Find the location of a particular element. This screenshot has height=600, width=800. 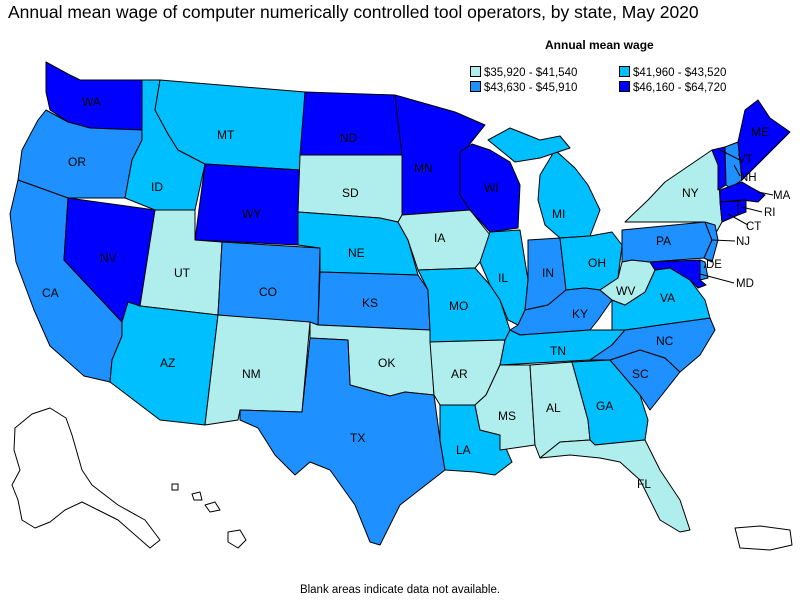

leader-line-CT is located at coordinates (738, 219).